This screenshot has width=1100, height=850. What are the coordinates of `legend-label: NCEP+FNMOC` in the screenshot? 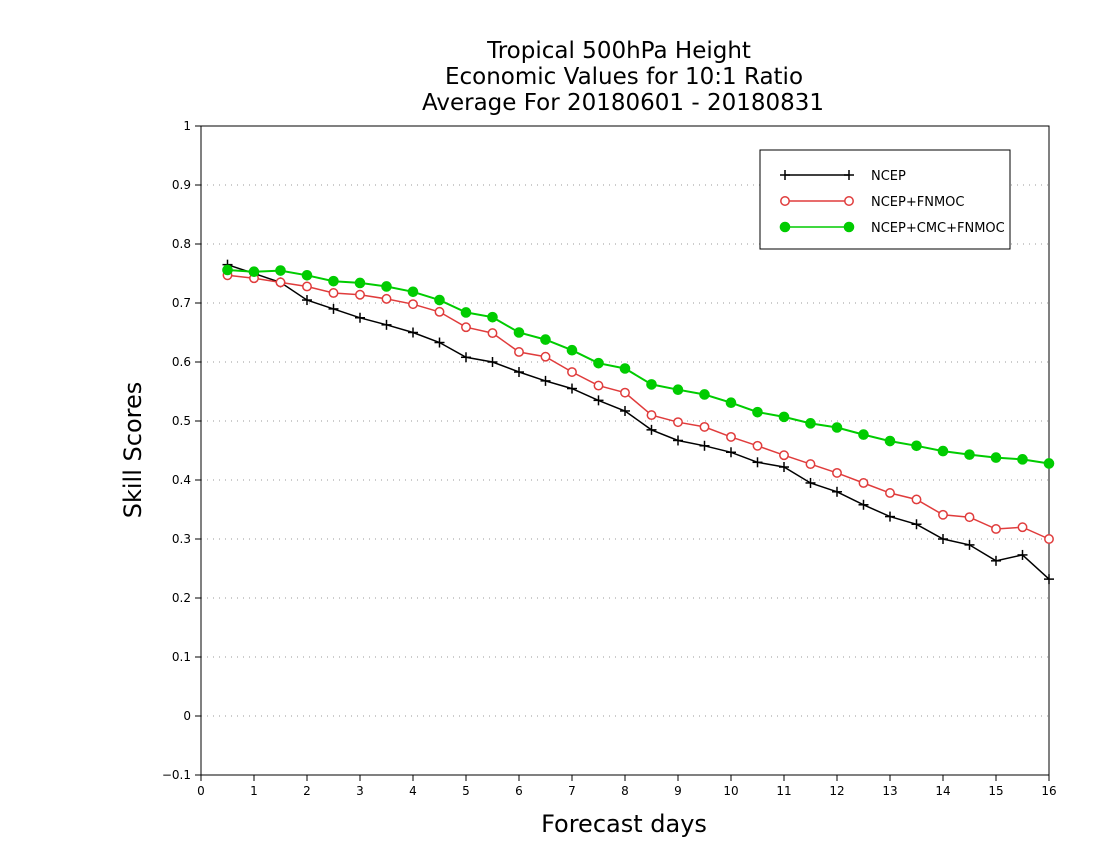 It's located at (917, 202).